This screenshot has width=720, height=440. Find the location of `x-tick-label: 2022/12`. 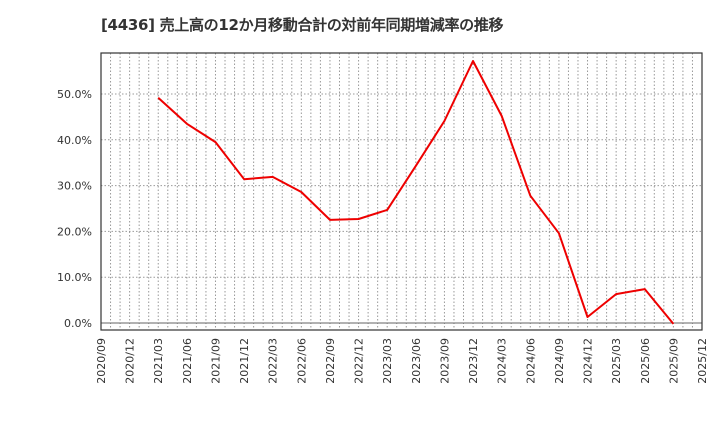

x-tick-label: 2022/12 is located at coordinates (359, 361).